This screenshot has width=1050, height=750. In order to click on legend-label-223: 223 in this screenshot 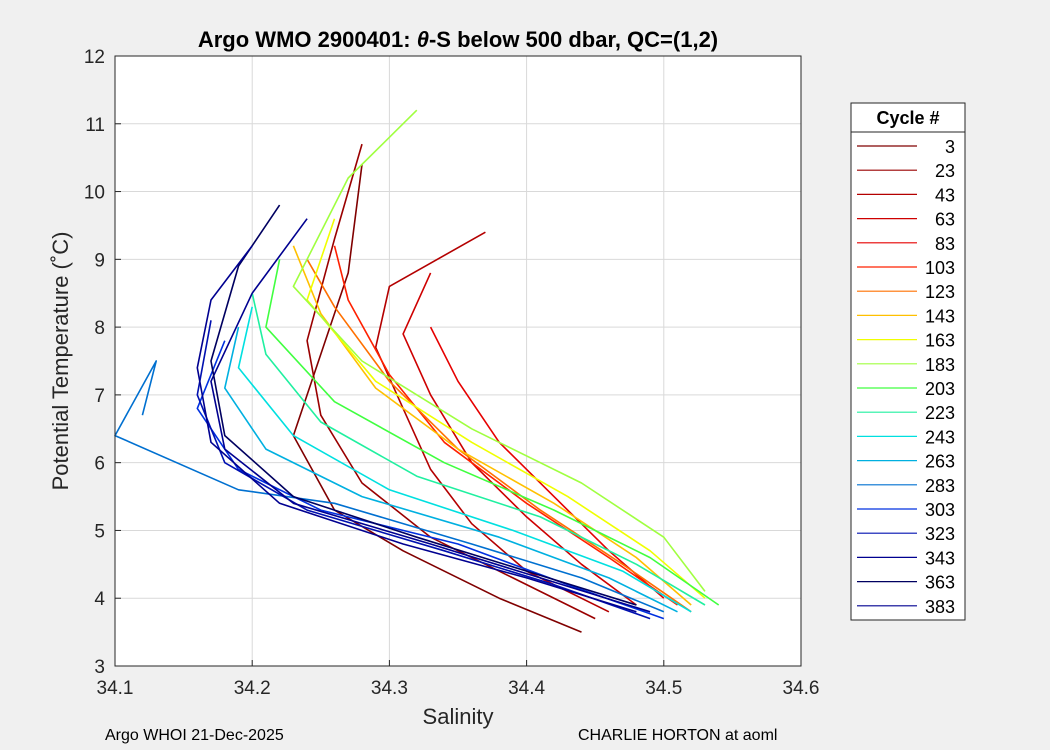, I will do `click(940, 413)`.